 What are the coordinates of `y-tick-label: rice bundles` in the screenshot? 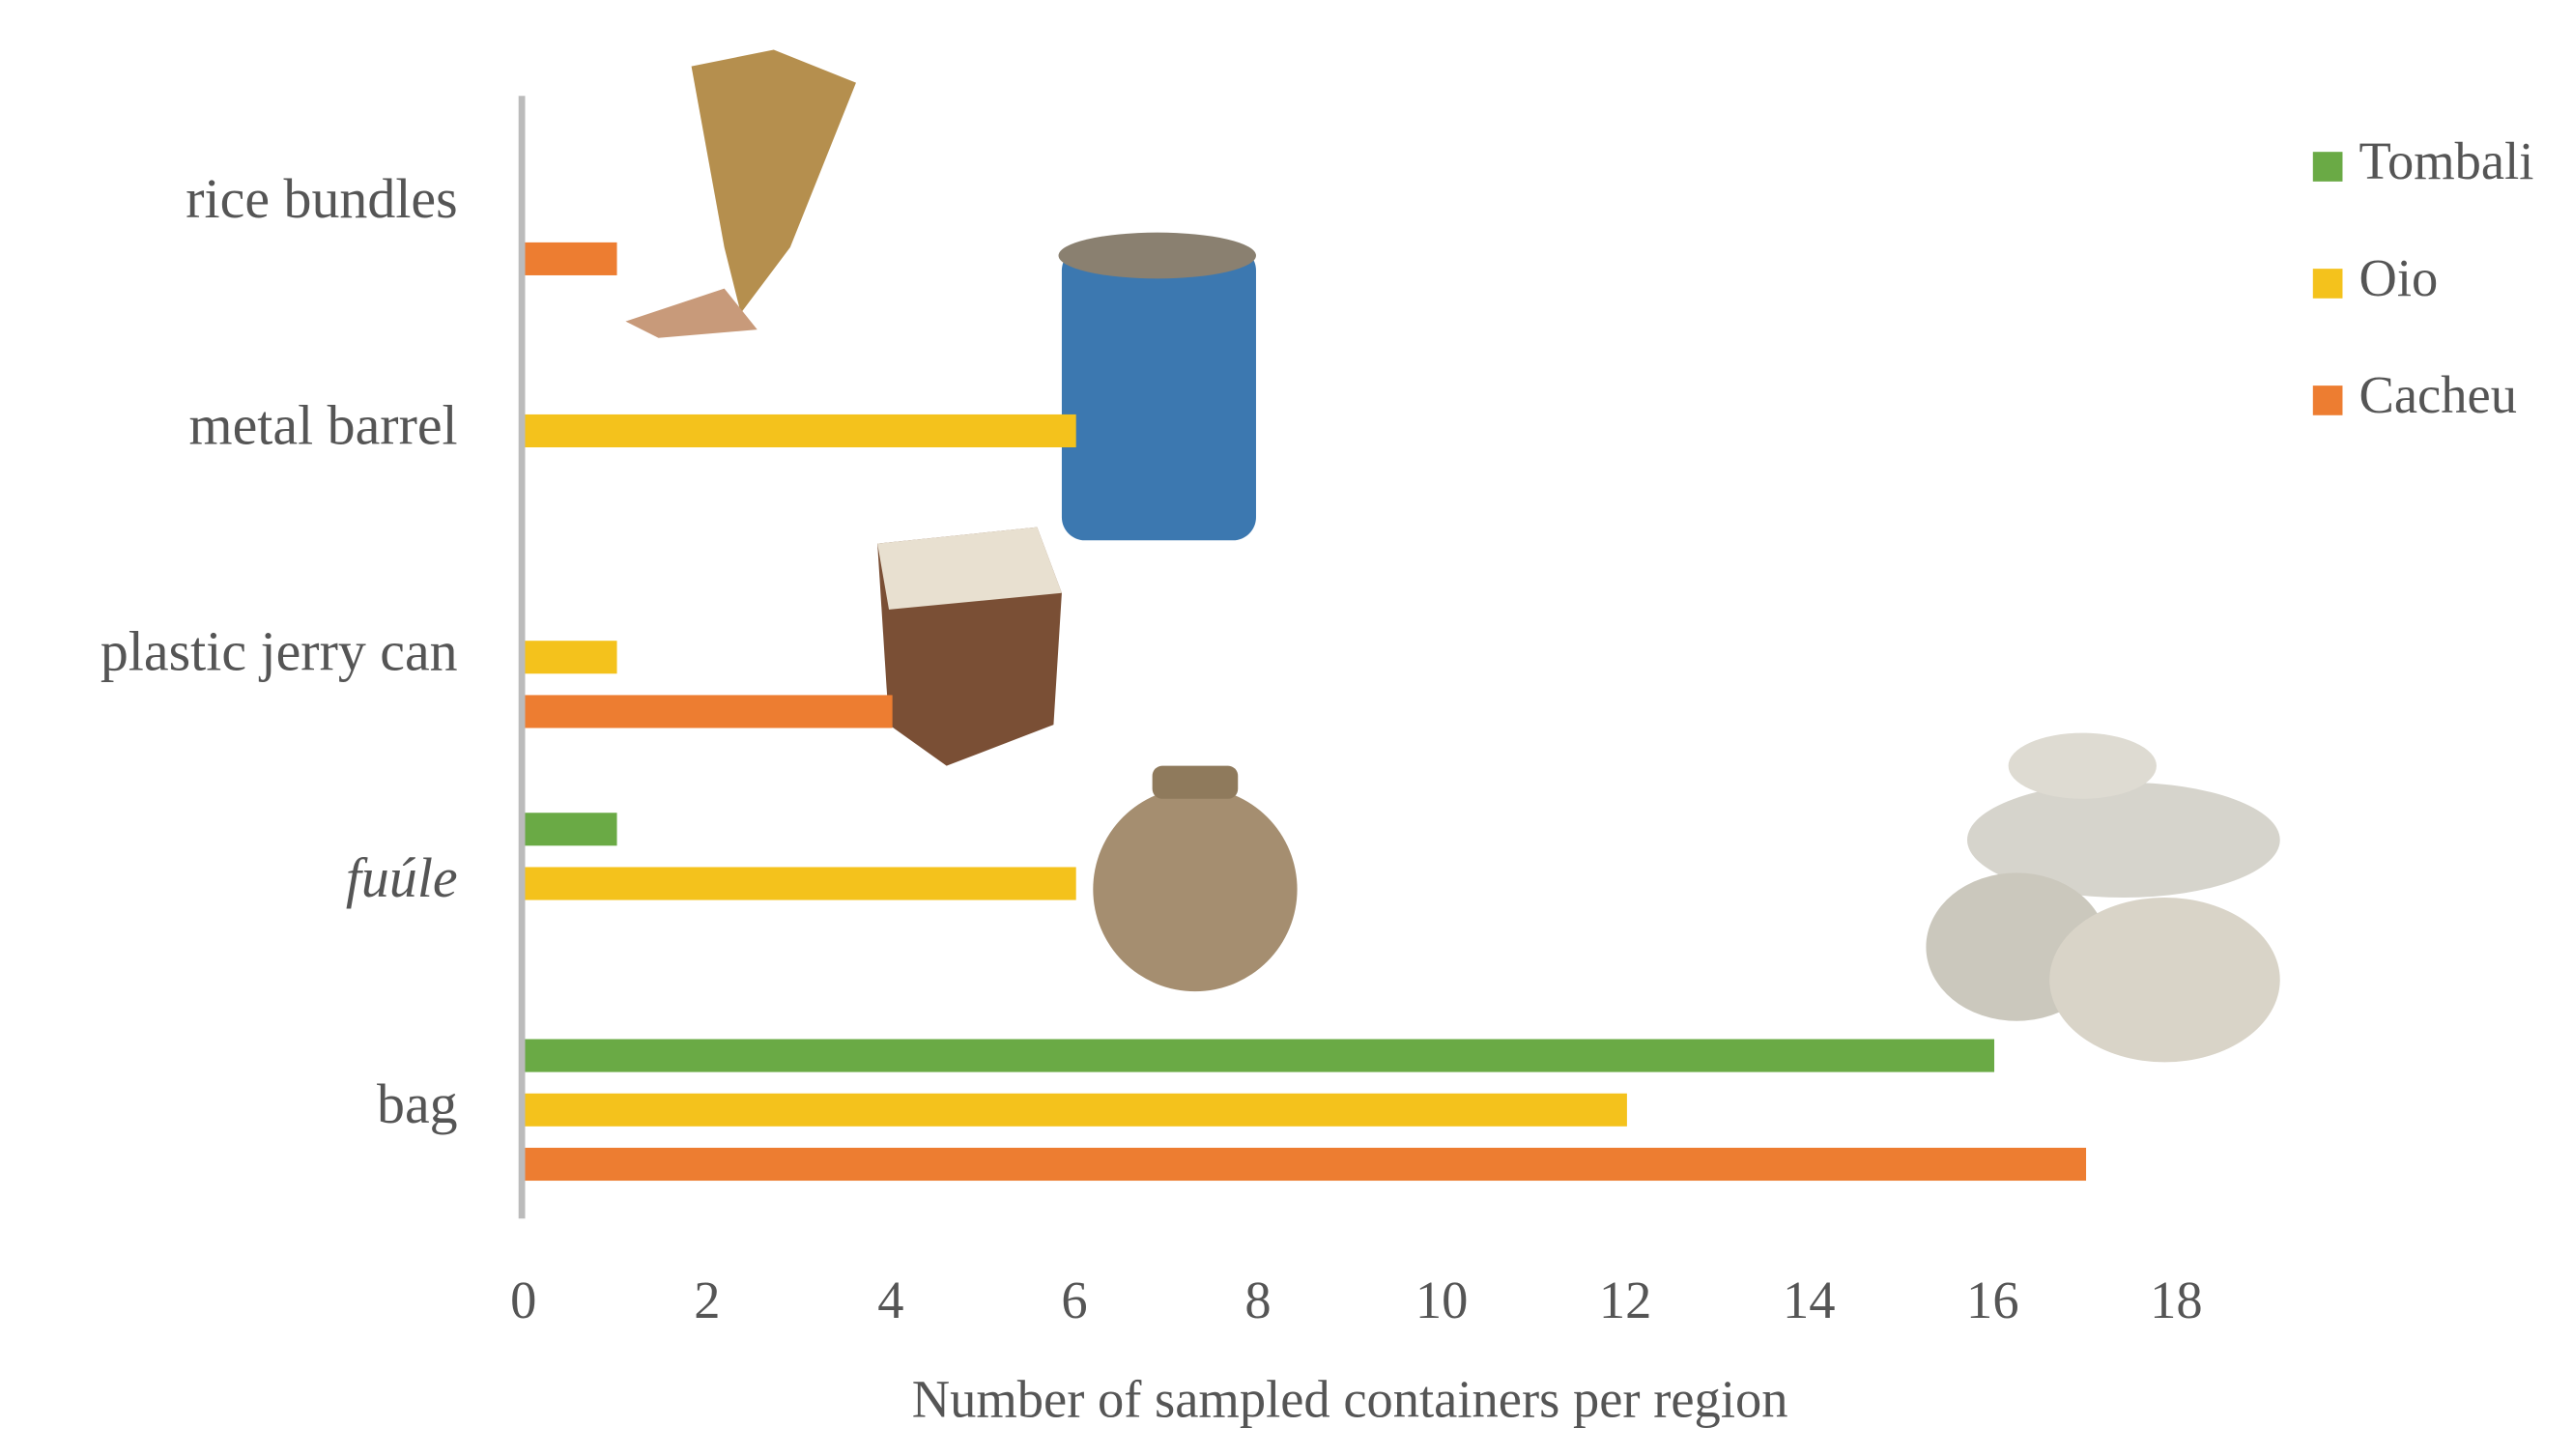 It's located at (321, 199).